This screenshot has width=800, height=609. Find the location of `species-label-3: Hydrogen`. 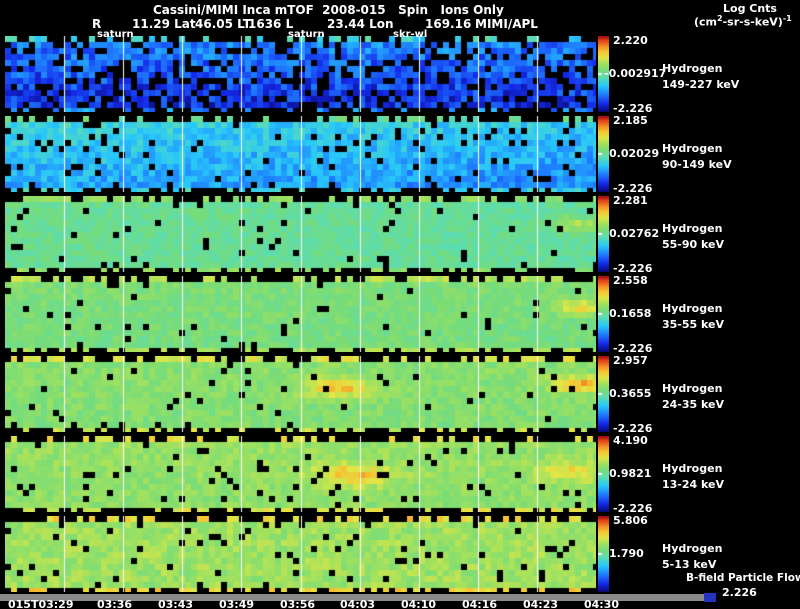

species-label-3: Hydrogen is located at coordinates (692, 308).